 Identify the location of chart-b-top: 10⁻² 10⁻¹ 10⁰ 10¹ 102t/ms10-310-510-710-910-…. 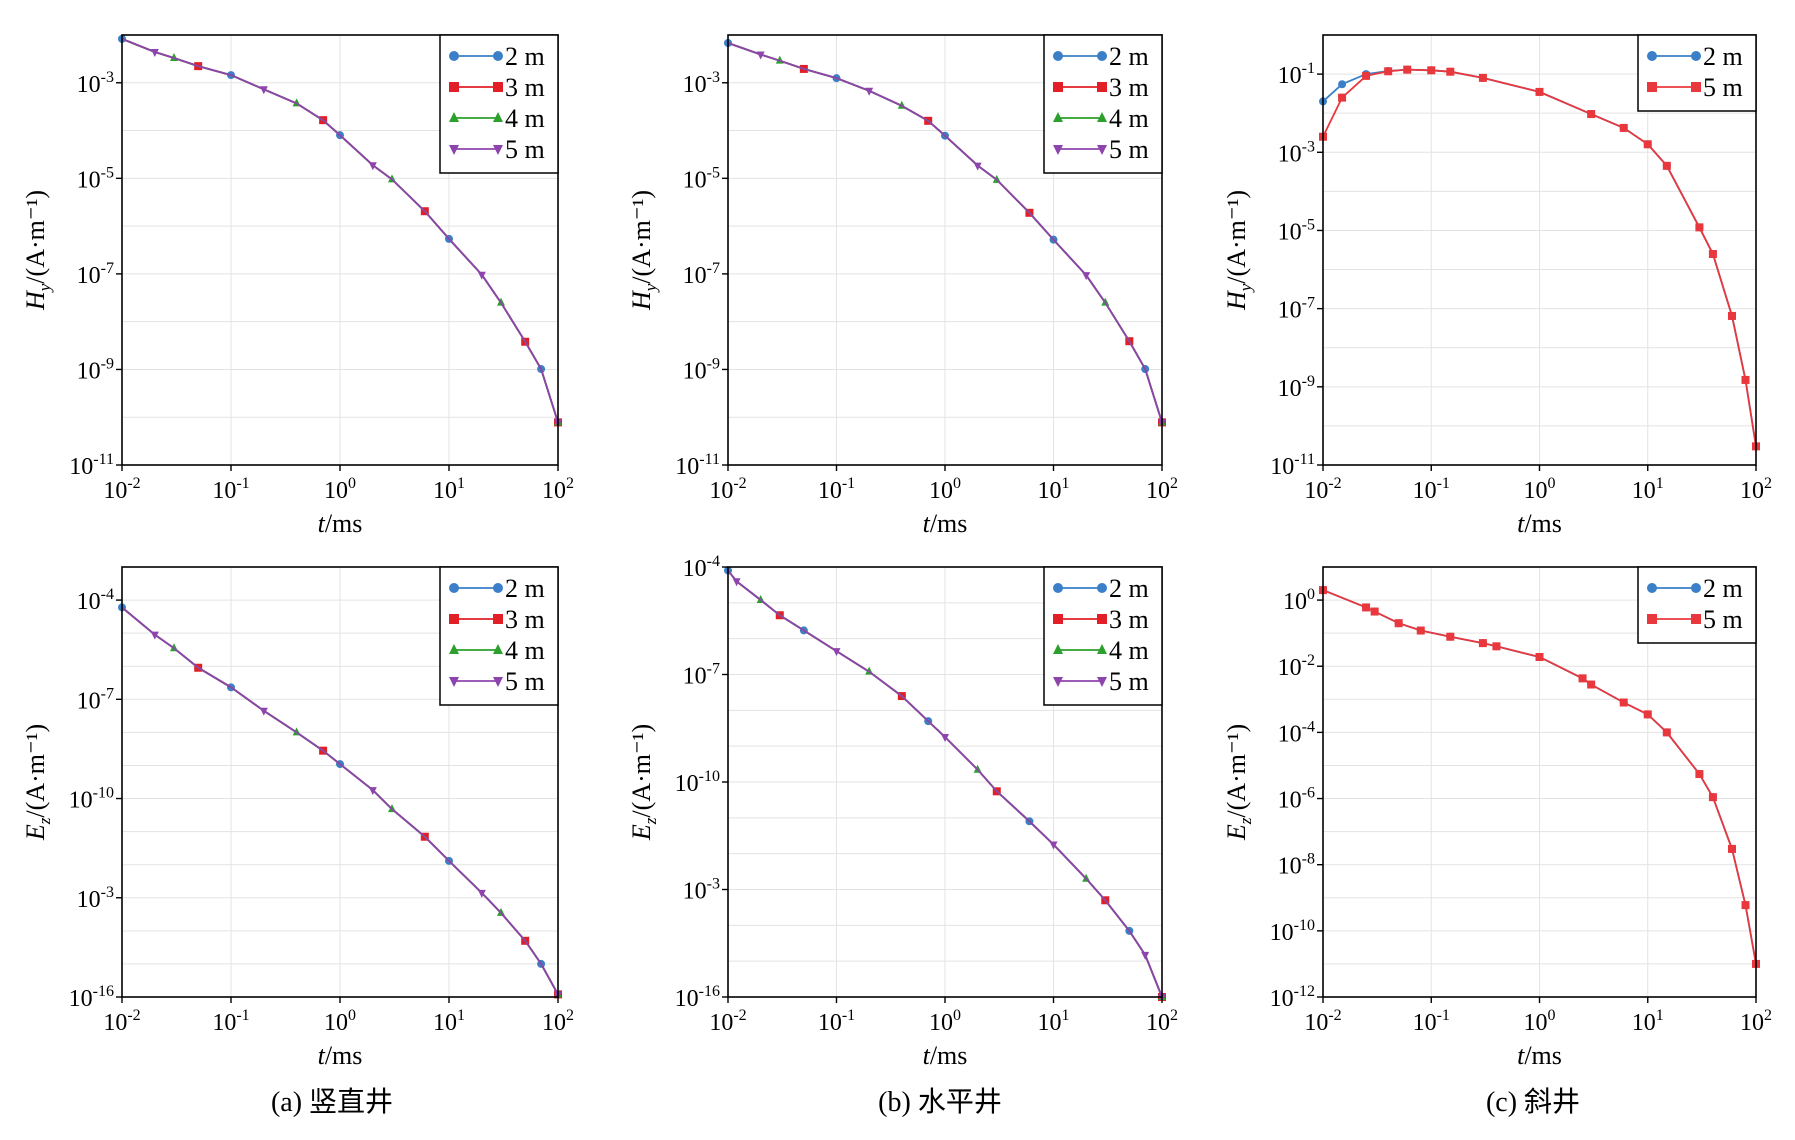
(902, 286).